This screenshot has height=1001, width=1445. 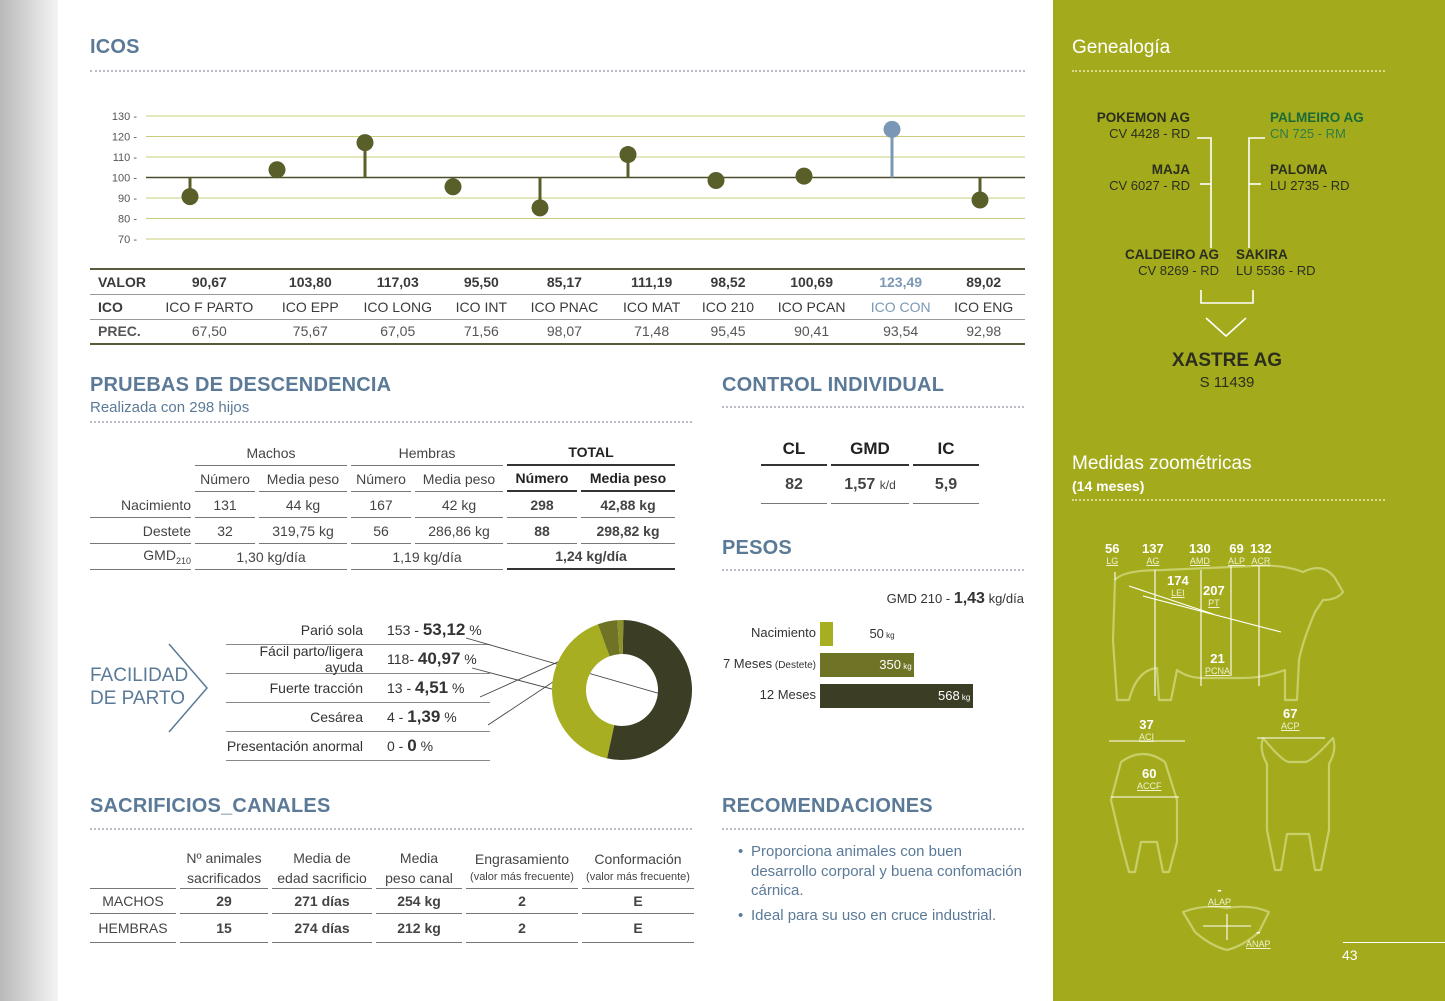 What do you see at coordinates (119, 281) in the screenshot?
I see `row-label: VALOR` at bounding box center [119, 281].